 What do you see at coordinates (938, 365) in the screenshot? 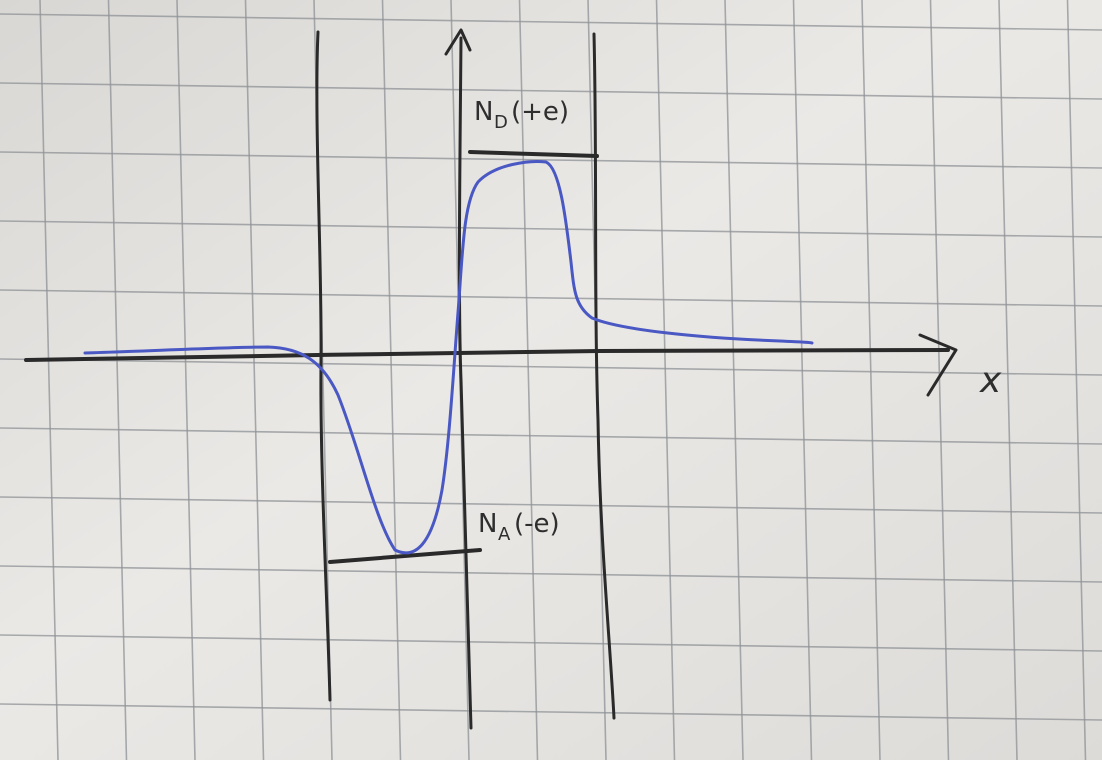
I see `x-axis-arrowhead` at bounding box center [938, 365].